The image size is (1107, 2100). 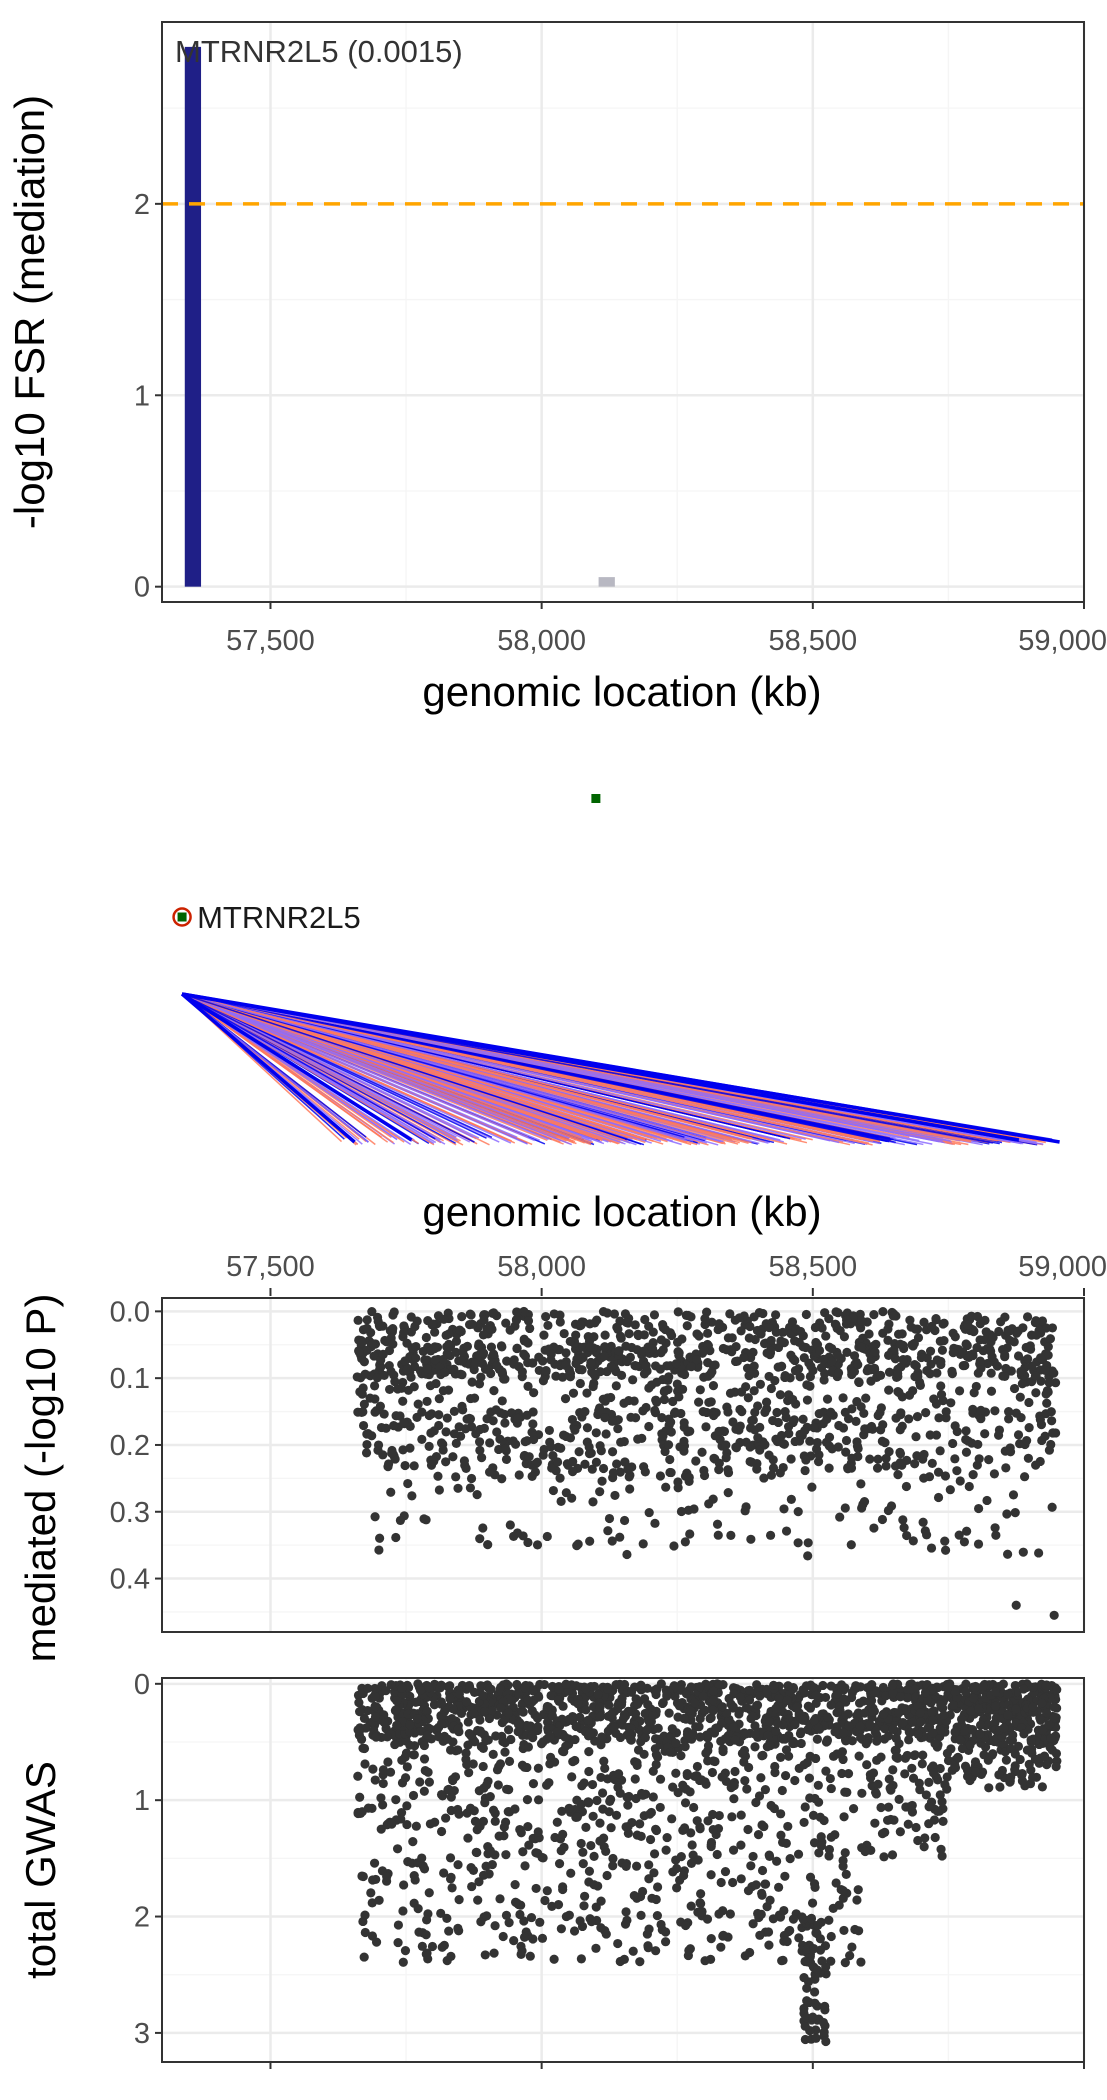 What do you see at coordinates (812, 641) in the screenshot?
I see `fsr-x-tick-label: 58,500` at bounding box center [812, 641].